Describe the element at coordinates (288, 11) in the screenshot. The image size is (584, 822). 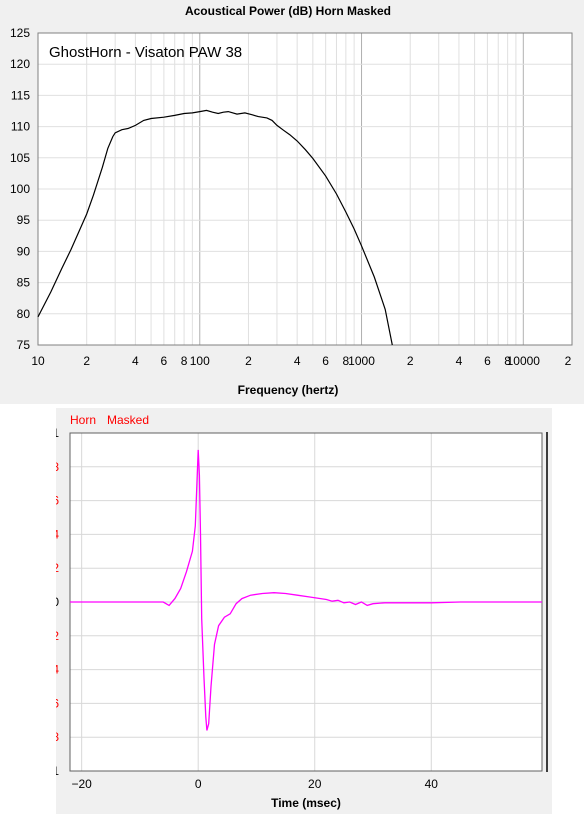
I see `chart-title: Acoustical Power (dB) Horn Masked` at that location.